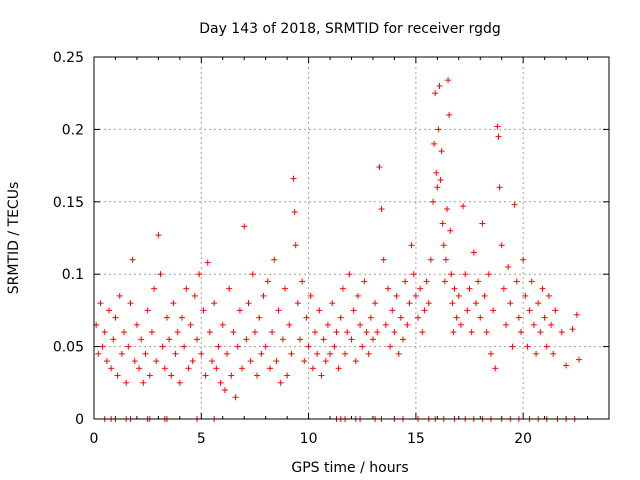 This screenshot has height=480, width=640. What do you see at coordinates (79, 420) in the screenshot?
I see `y-tick-label: 0` at bounding box center [79, 420].